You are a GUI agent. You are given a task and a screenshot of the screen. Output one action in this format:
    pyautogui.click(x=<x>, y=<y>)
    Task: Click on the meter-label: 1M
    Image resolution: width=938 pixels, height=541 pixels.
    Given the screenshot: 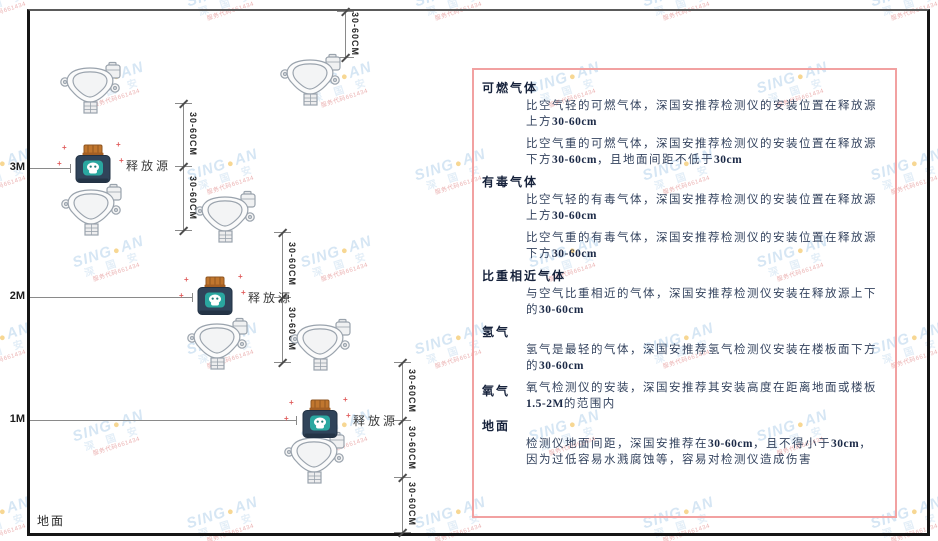 What is the action you would take?
    pyautogui.click(x=17, y=419)
    